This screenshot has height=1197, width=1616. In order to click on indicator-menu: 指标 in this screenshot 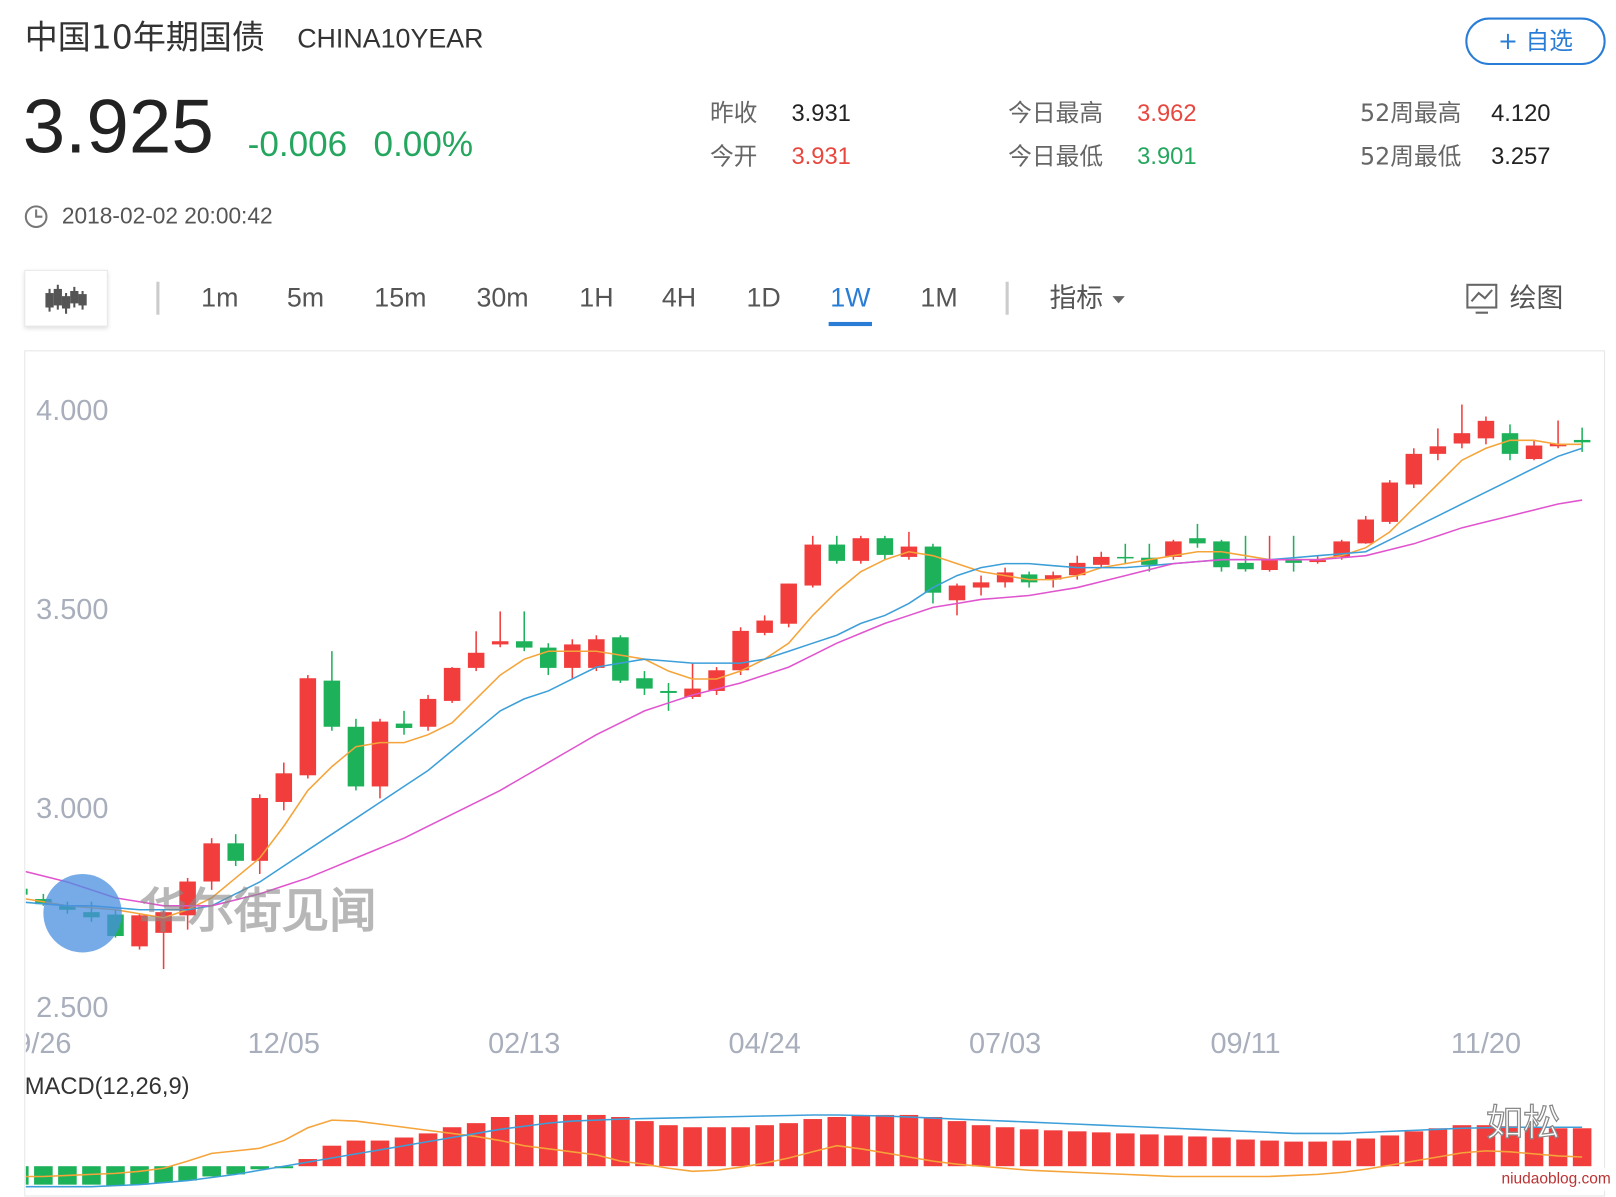, I will do `click(1076, 298)`.